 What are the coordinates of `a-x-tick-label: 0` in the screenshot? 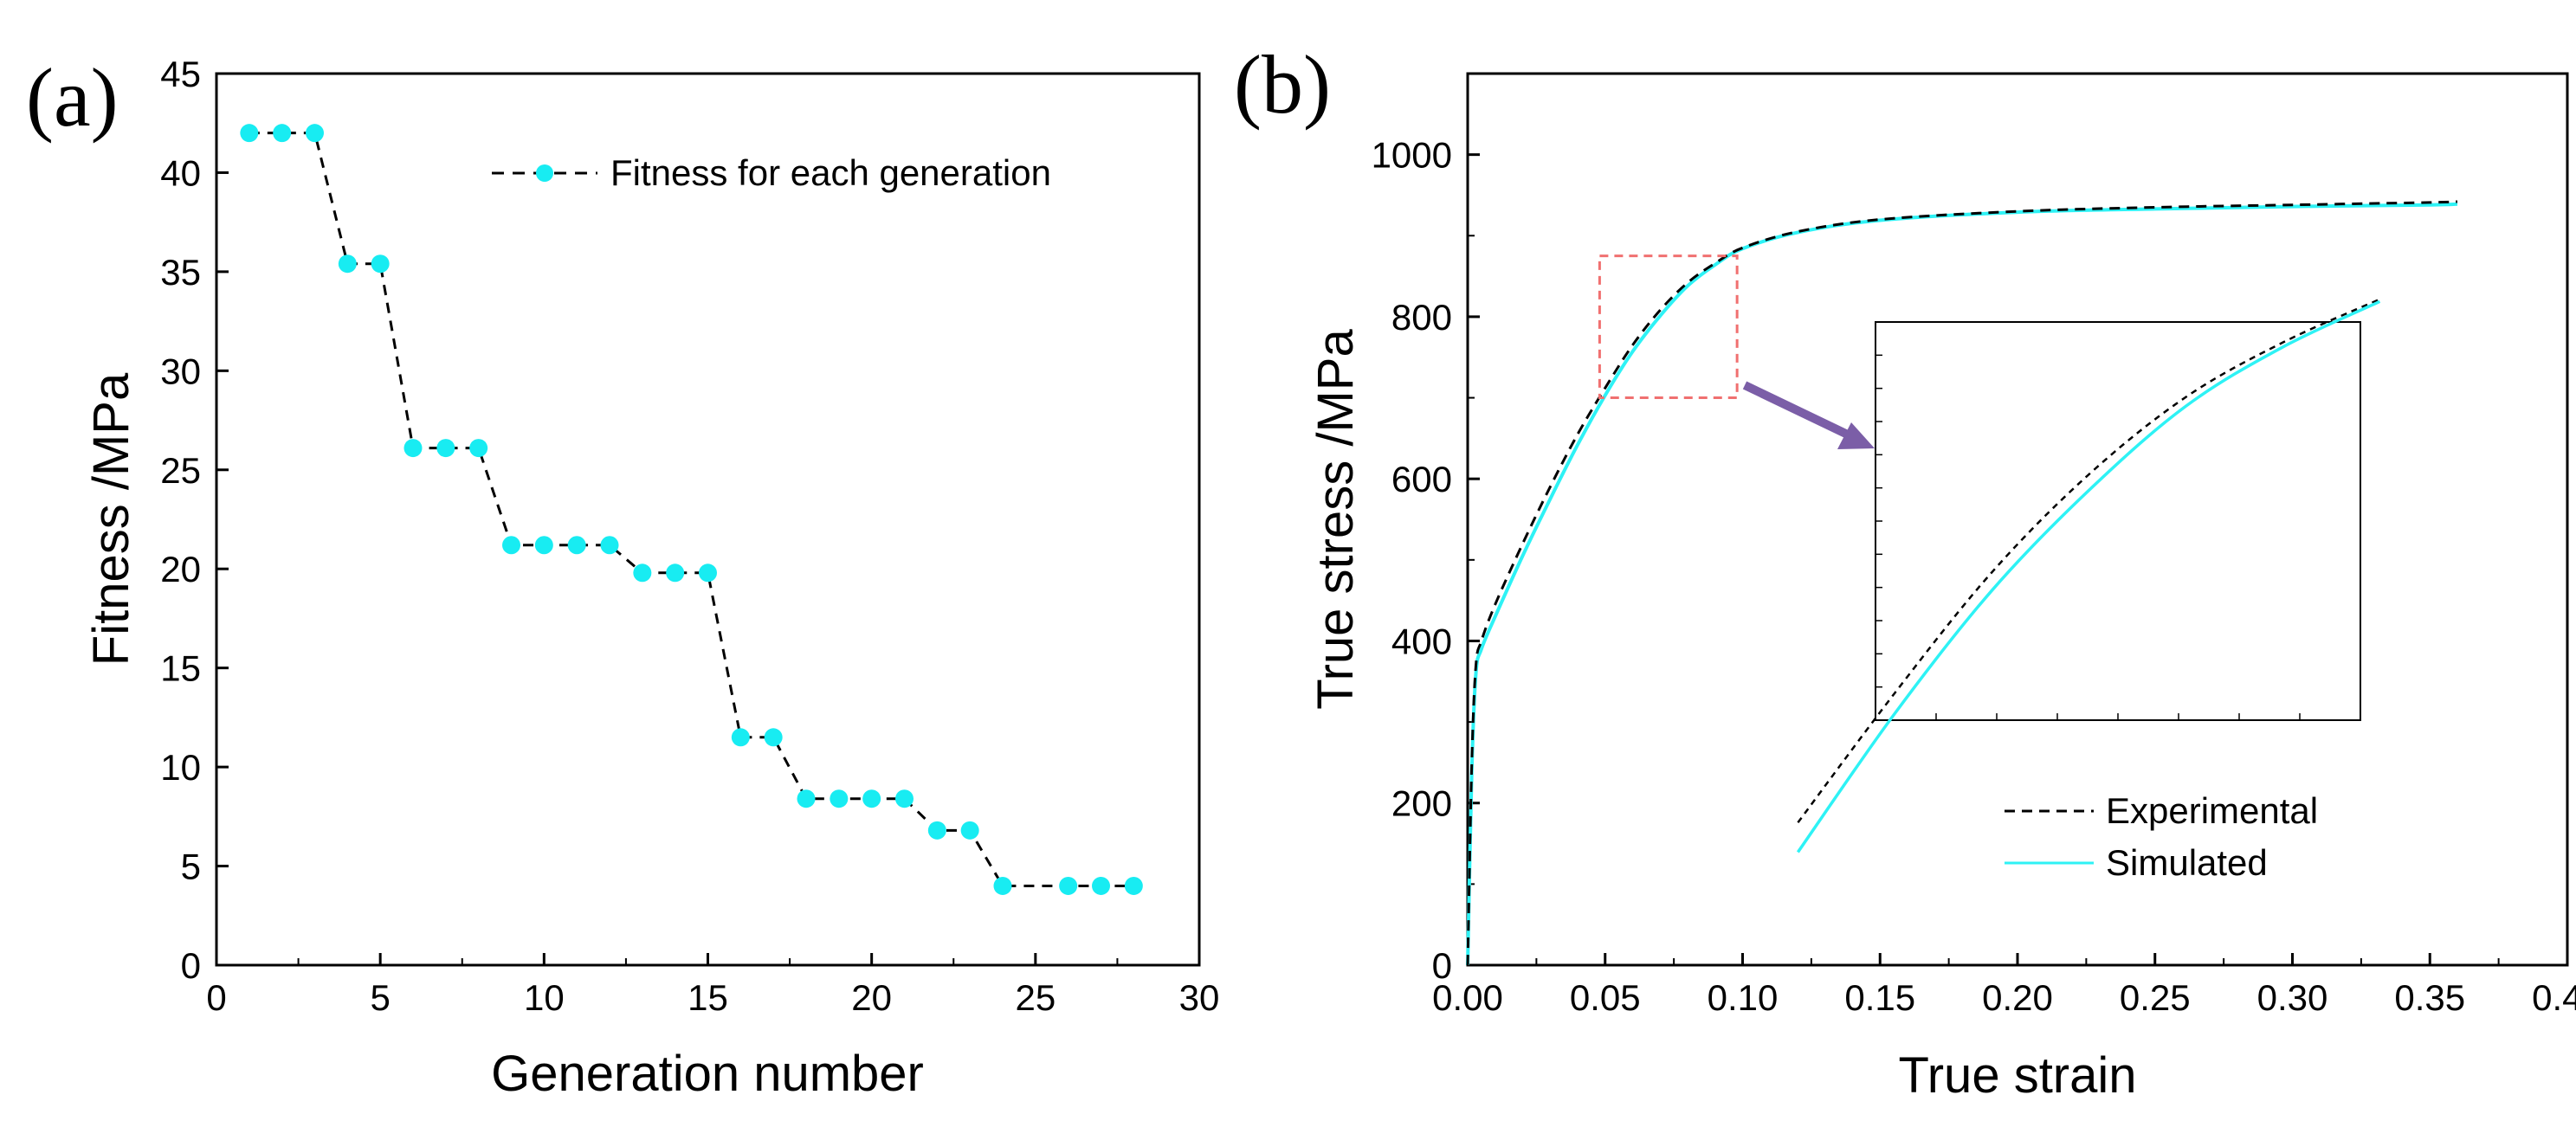 It's located at (216, 997).